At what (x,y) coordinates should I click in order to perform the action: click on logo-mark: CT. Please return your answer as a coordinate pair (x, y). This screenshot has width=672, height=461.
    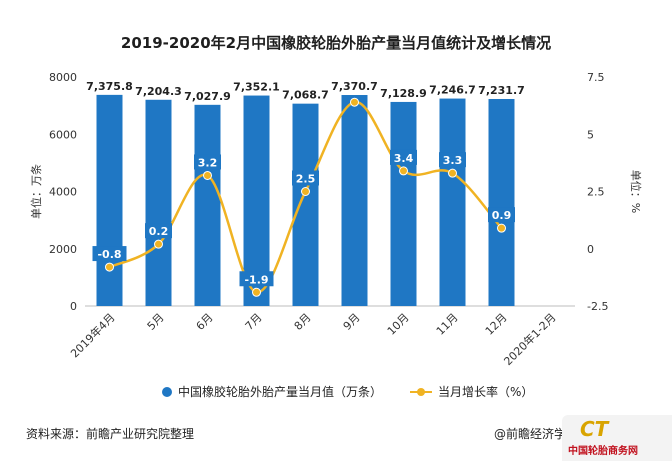
    Looking at the image, I should click on (594, 429).